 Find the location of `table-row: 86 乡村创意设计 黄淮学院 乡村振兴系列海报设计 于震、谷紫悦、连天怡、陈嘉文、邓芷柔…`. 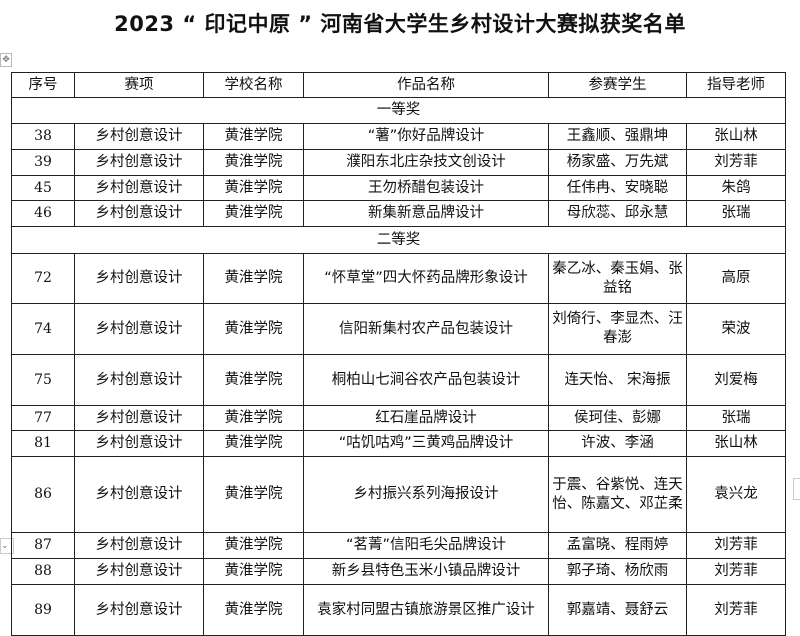

table-row: 86 乡村创意设计 黄淮学院 乡村振兴系列海报设计 于震、谷紫悦、连天怡、陈嘉文、邓芷柔… is located at coordinates (398, 494).